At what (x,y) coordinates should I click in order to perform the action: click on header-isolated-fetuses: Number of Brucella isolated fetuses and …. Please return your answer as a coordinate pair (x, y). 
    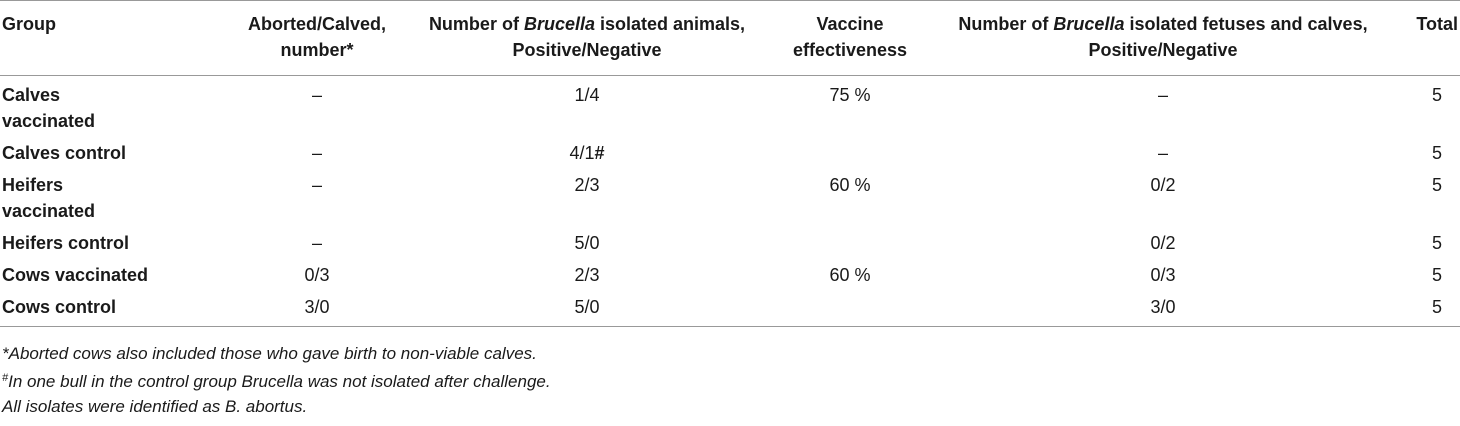
    Looking at the image, I should click on (1163, 38).